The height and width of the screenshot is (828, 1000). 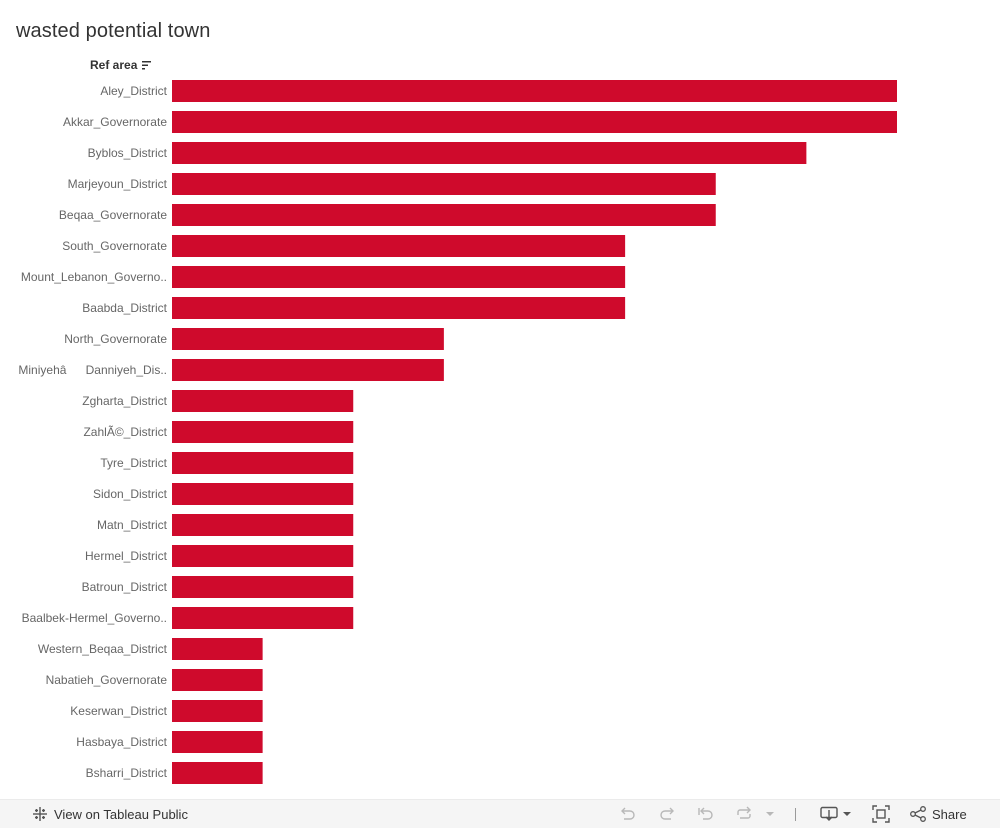 I want to click on download-button, so click(x=836, y=814).